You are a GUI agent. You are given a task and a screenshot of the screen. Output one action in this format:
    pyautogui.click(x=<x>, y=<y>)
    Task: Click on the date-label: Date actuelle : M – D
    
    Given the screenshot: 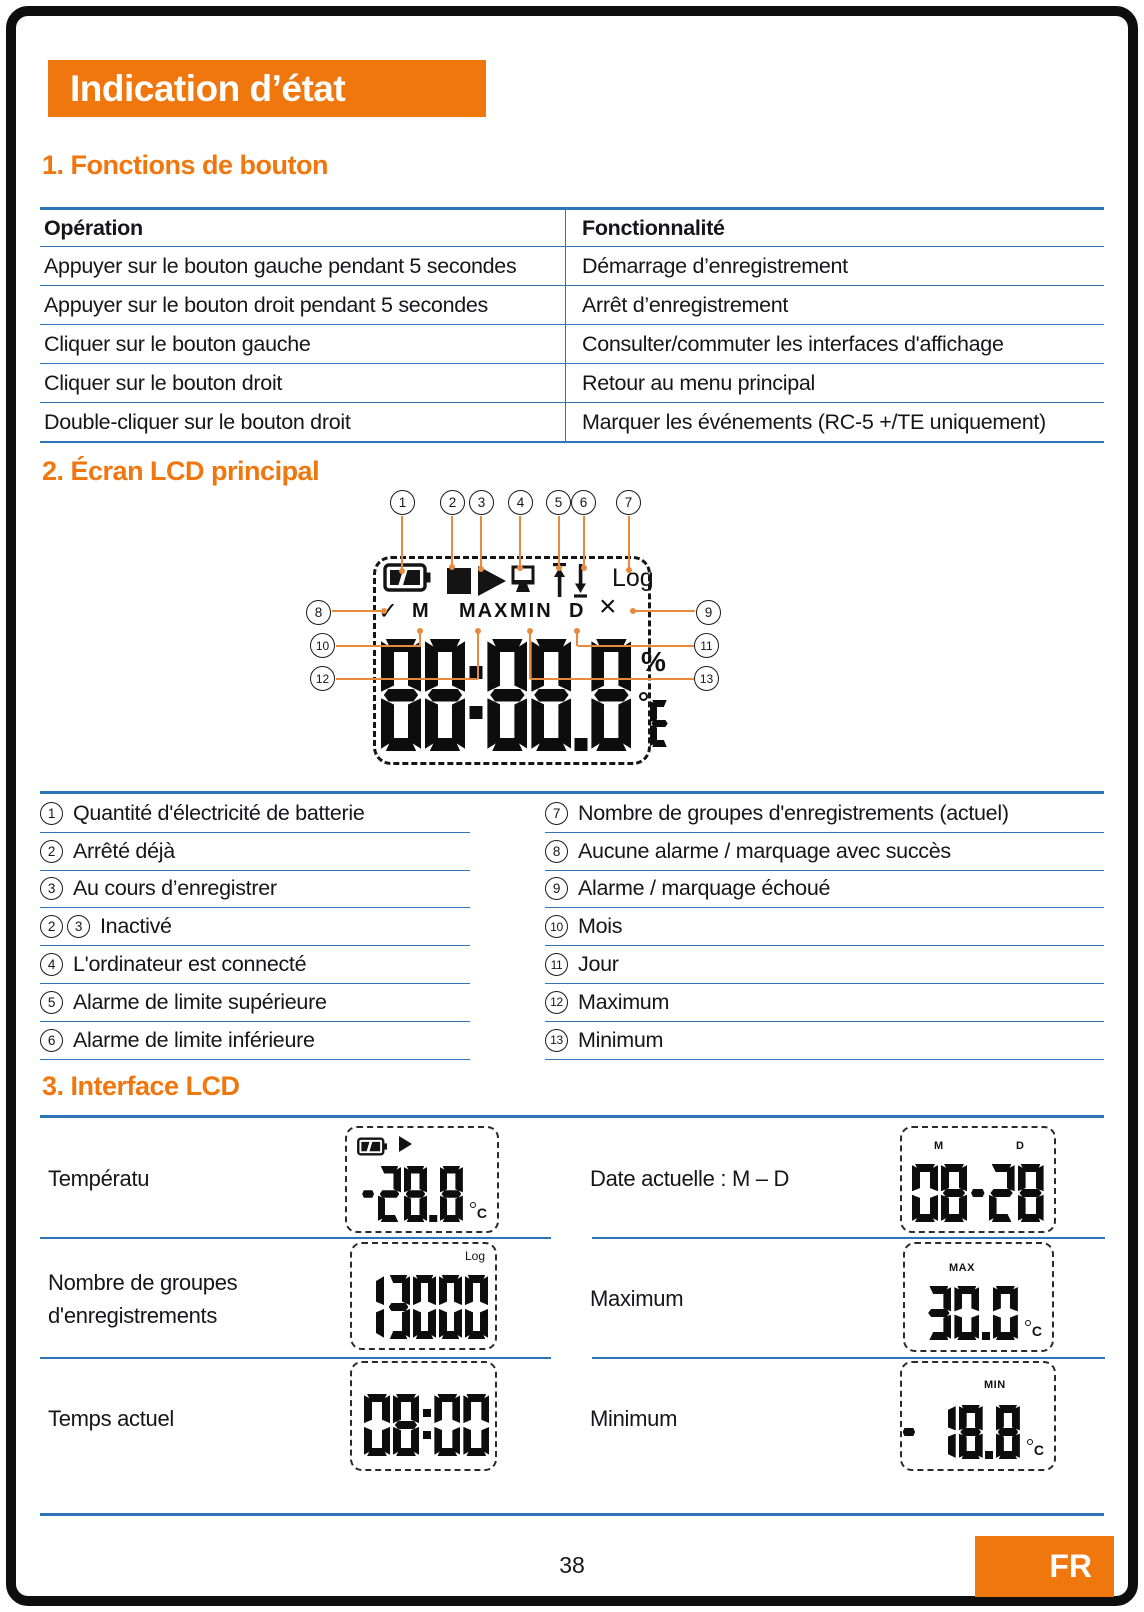 What is the action you would take?
    pyautogui.click(x=690, y=1178)
    